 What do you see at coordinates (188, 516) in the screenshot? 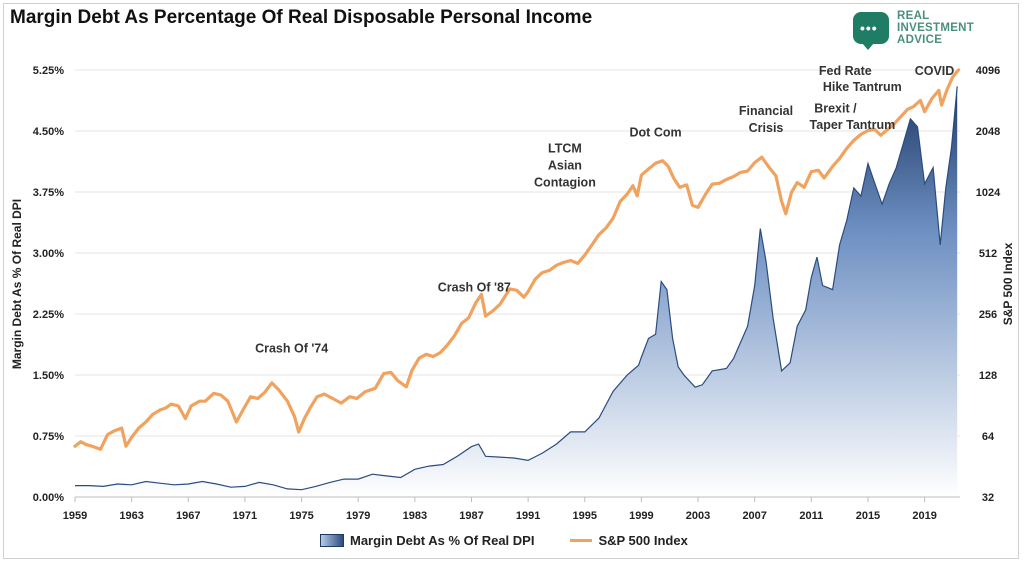
I see `x-tick-label: 1967` at bounding box center [188, 516].